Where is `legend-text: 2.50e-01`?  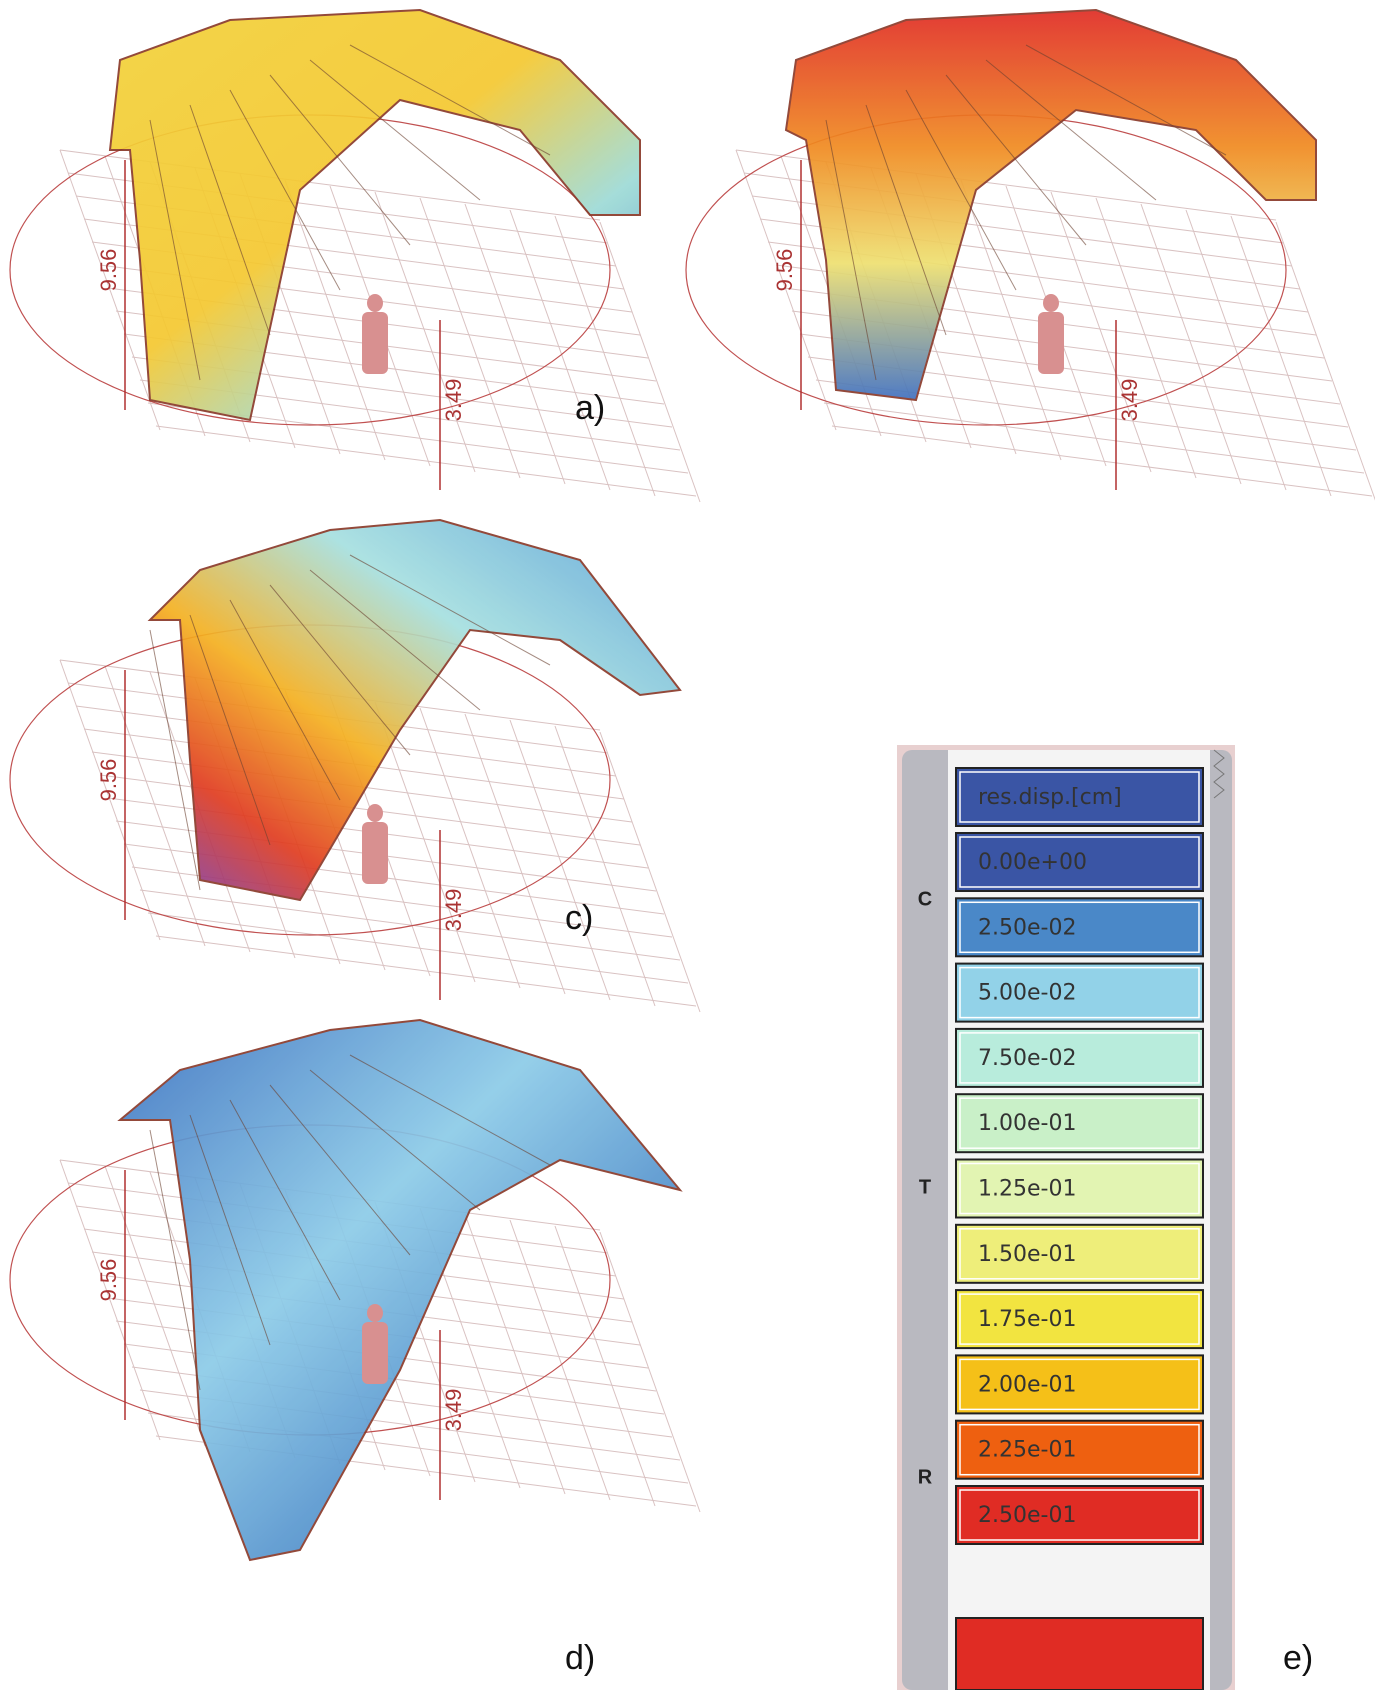
legend-text: 2.50e-01 is located at coordinates (1027, 1515).